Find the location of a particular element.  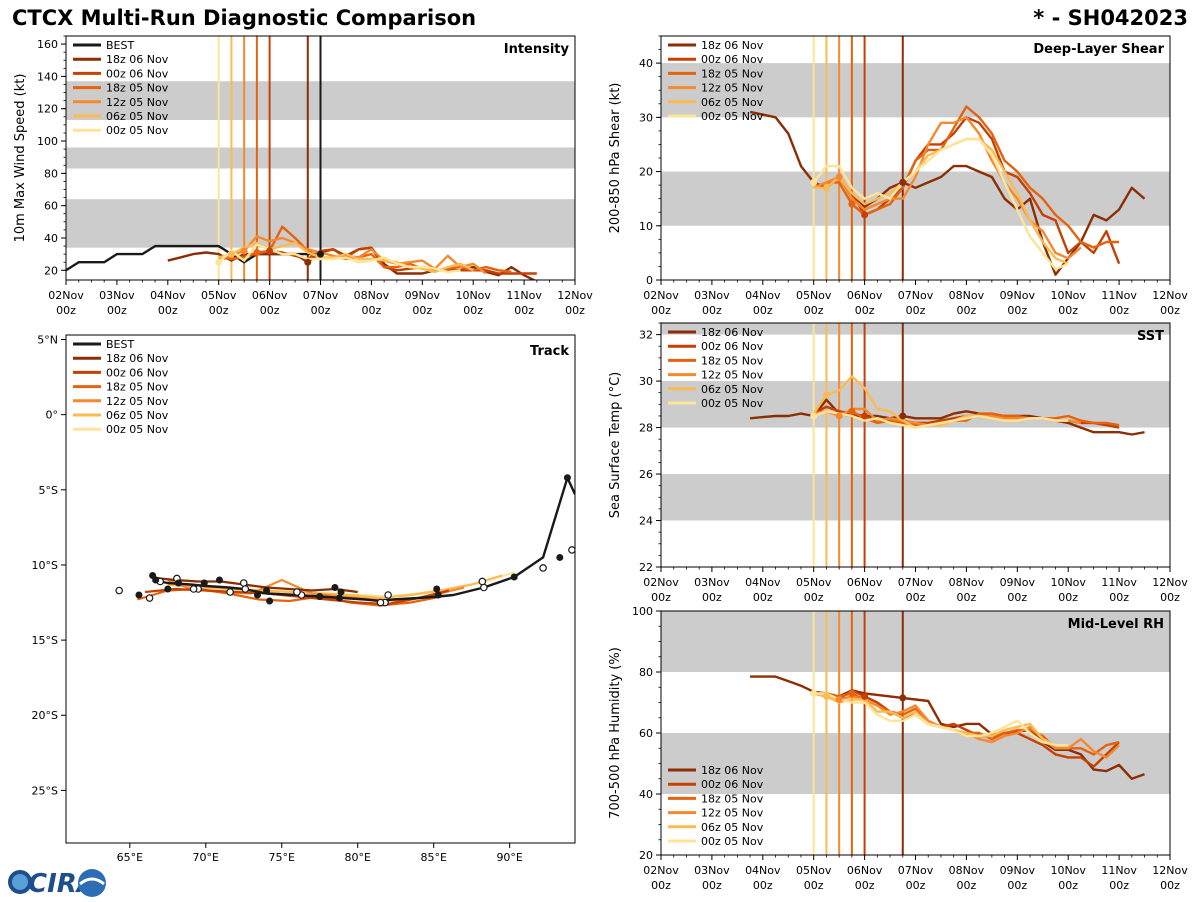

x-tick-label: 70°E is located at coordinates (206, 857).